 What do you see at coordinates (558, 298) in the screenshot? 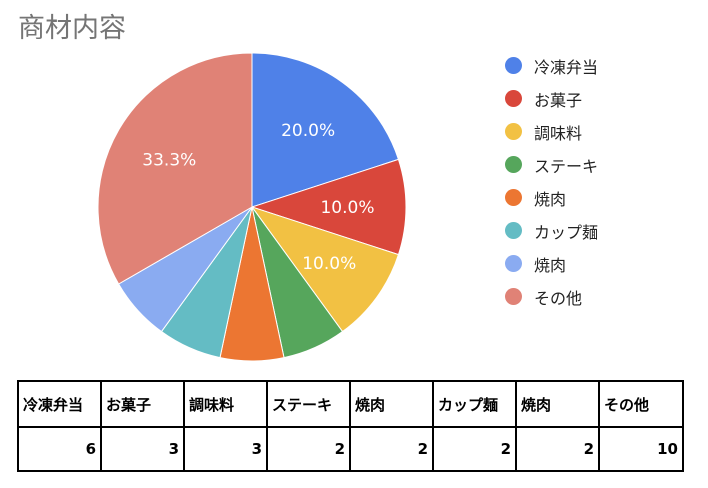
I see `legend-label-7: その他` at bounding box center [558, 298].